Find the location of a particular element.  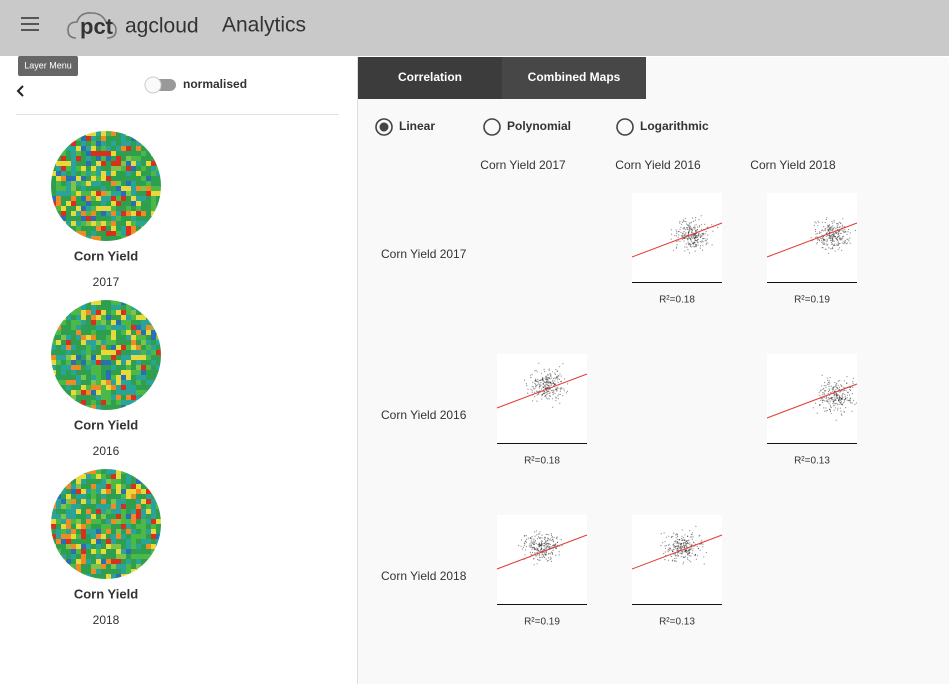

toggle is located at coordinates (160, 85).